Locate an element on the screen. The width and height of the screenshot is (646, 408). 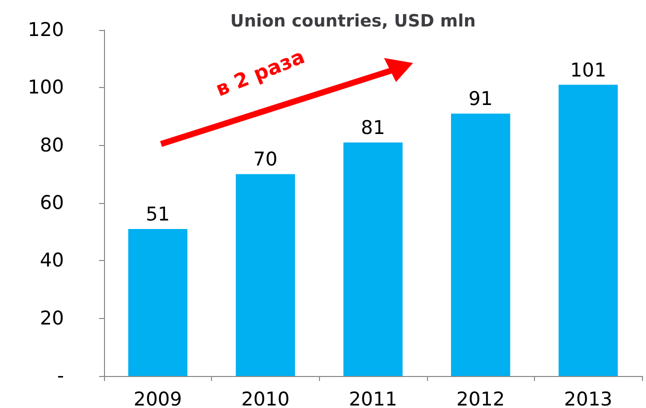
data-label: 70 is located at coordinates (265, 159).